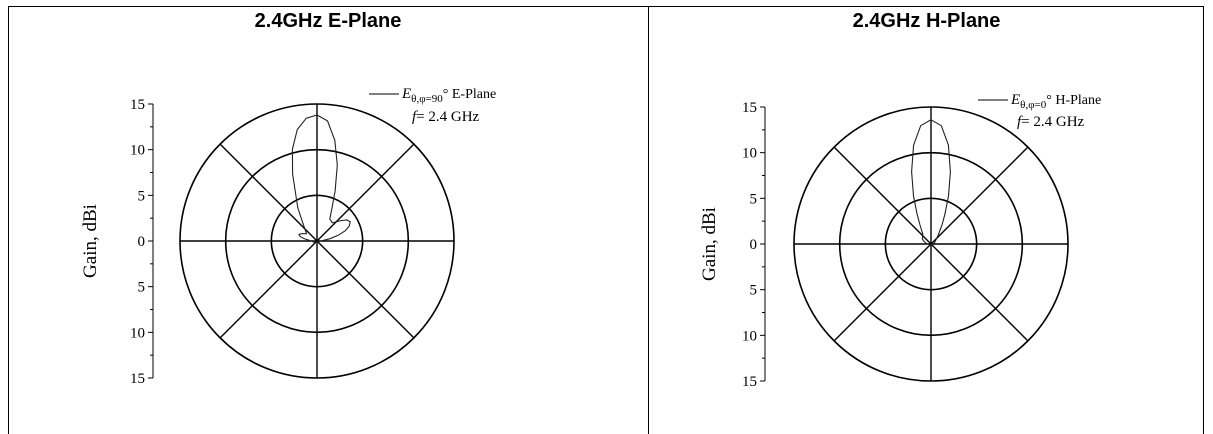 The width and height of the screenshot is (1213, 434). I want to click on chart-title: 2.4GHz H-Plane, so click(926, 21).